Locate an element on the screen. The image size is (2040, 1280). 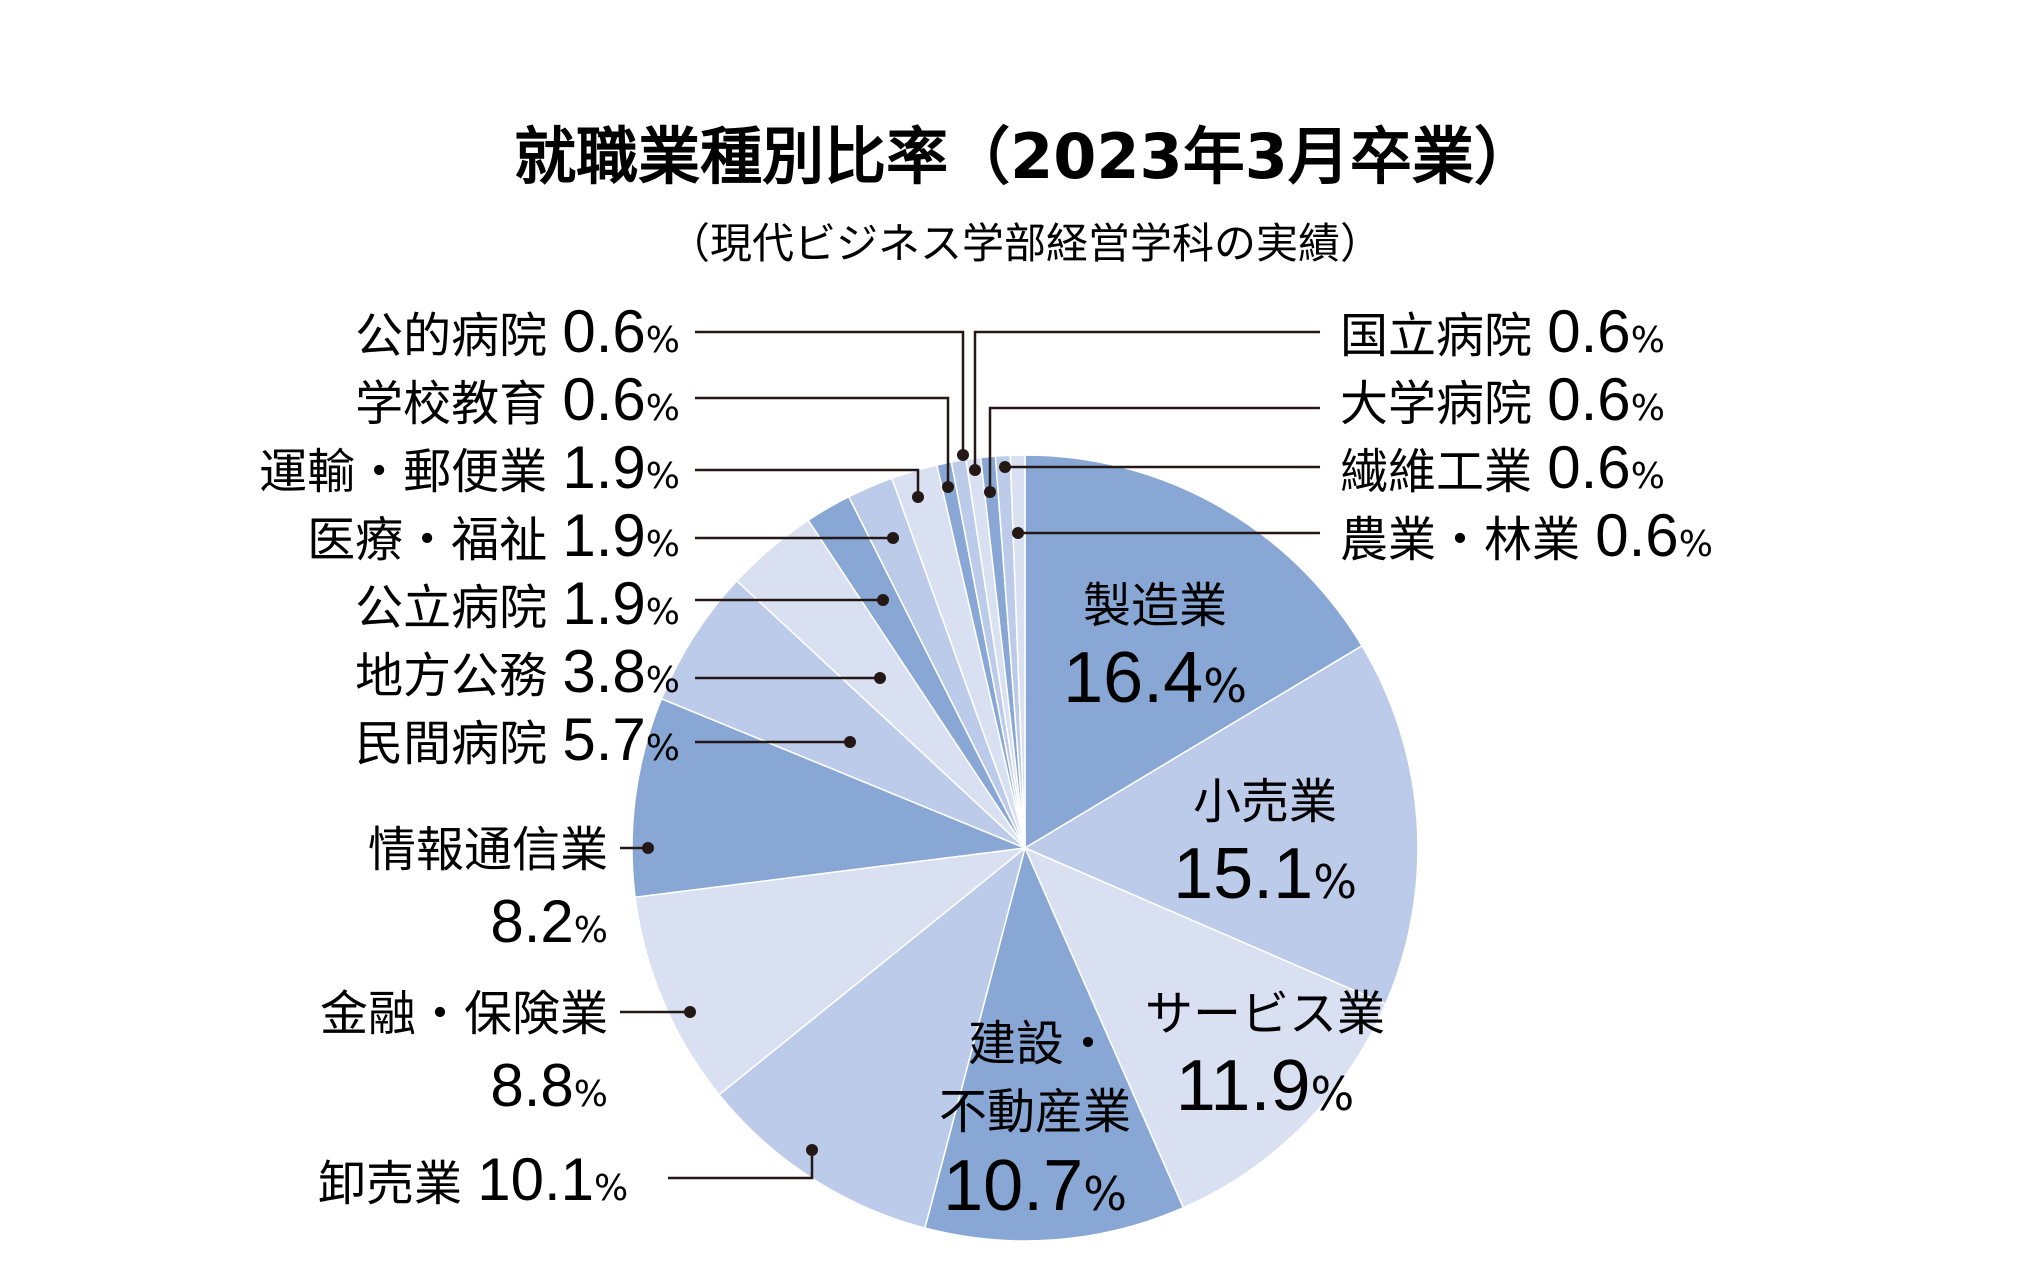
chart-subtitle: （現代ビジネス学部経営学科の実績） is located at coordinates (1025, 243).